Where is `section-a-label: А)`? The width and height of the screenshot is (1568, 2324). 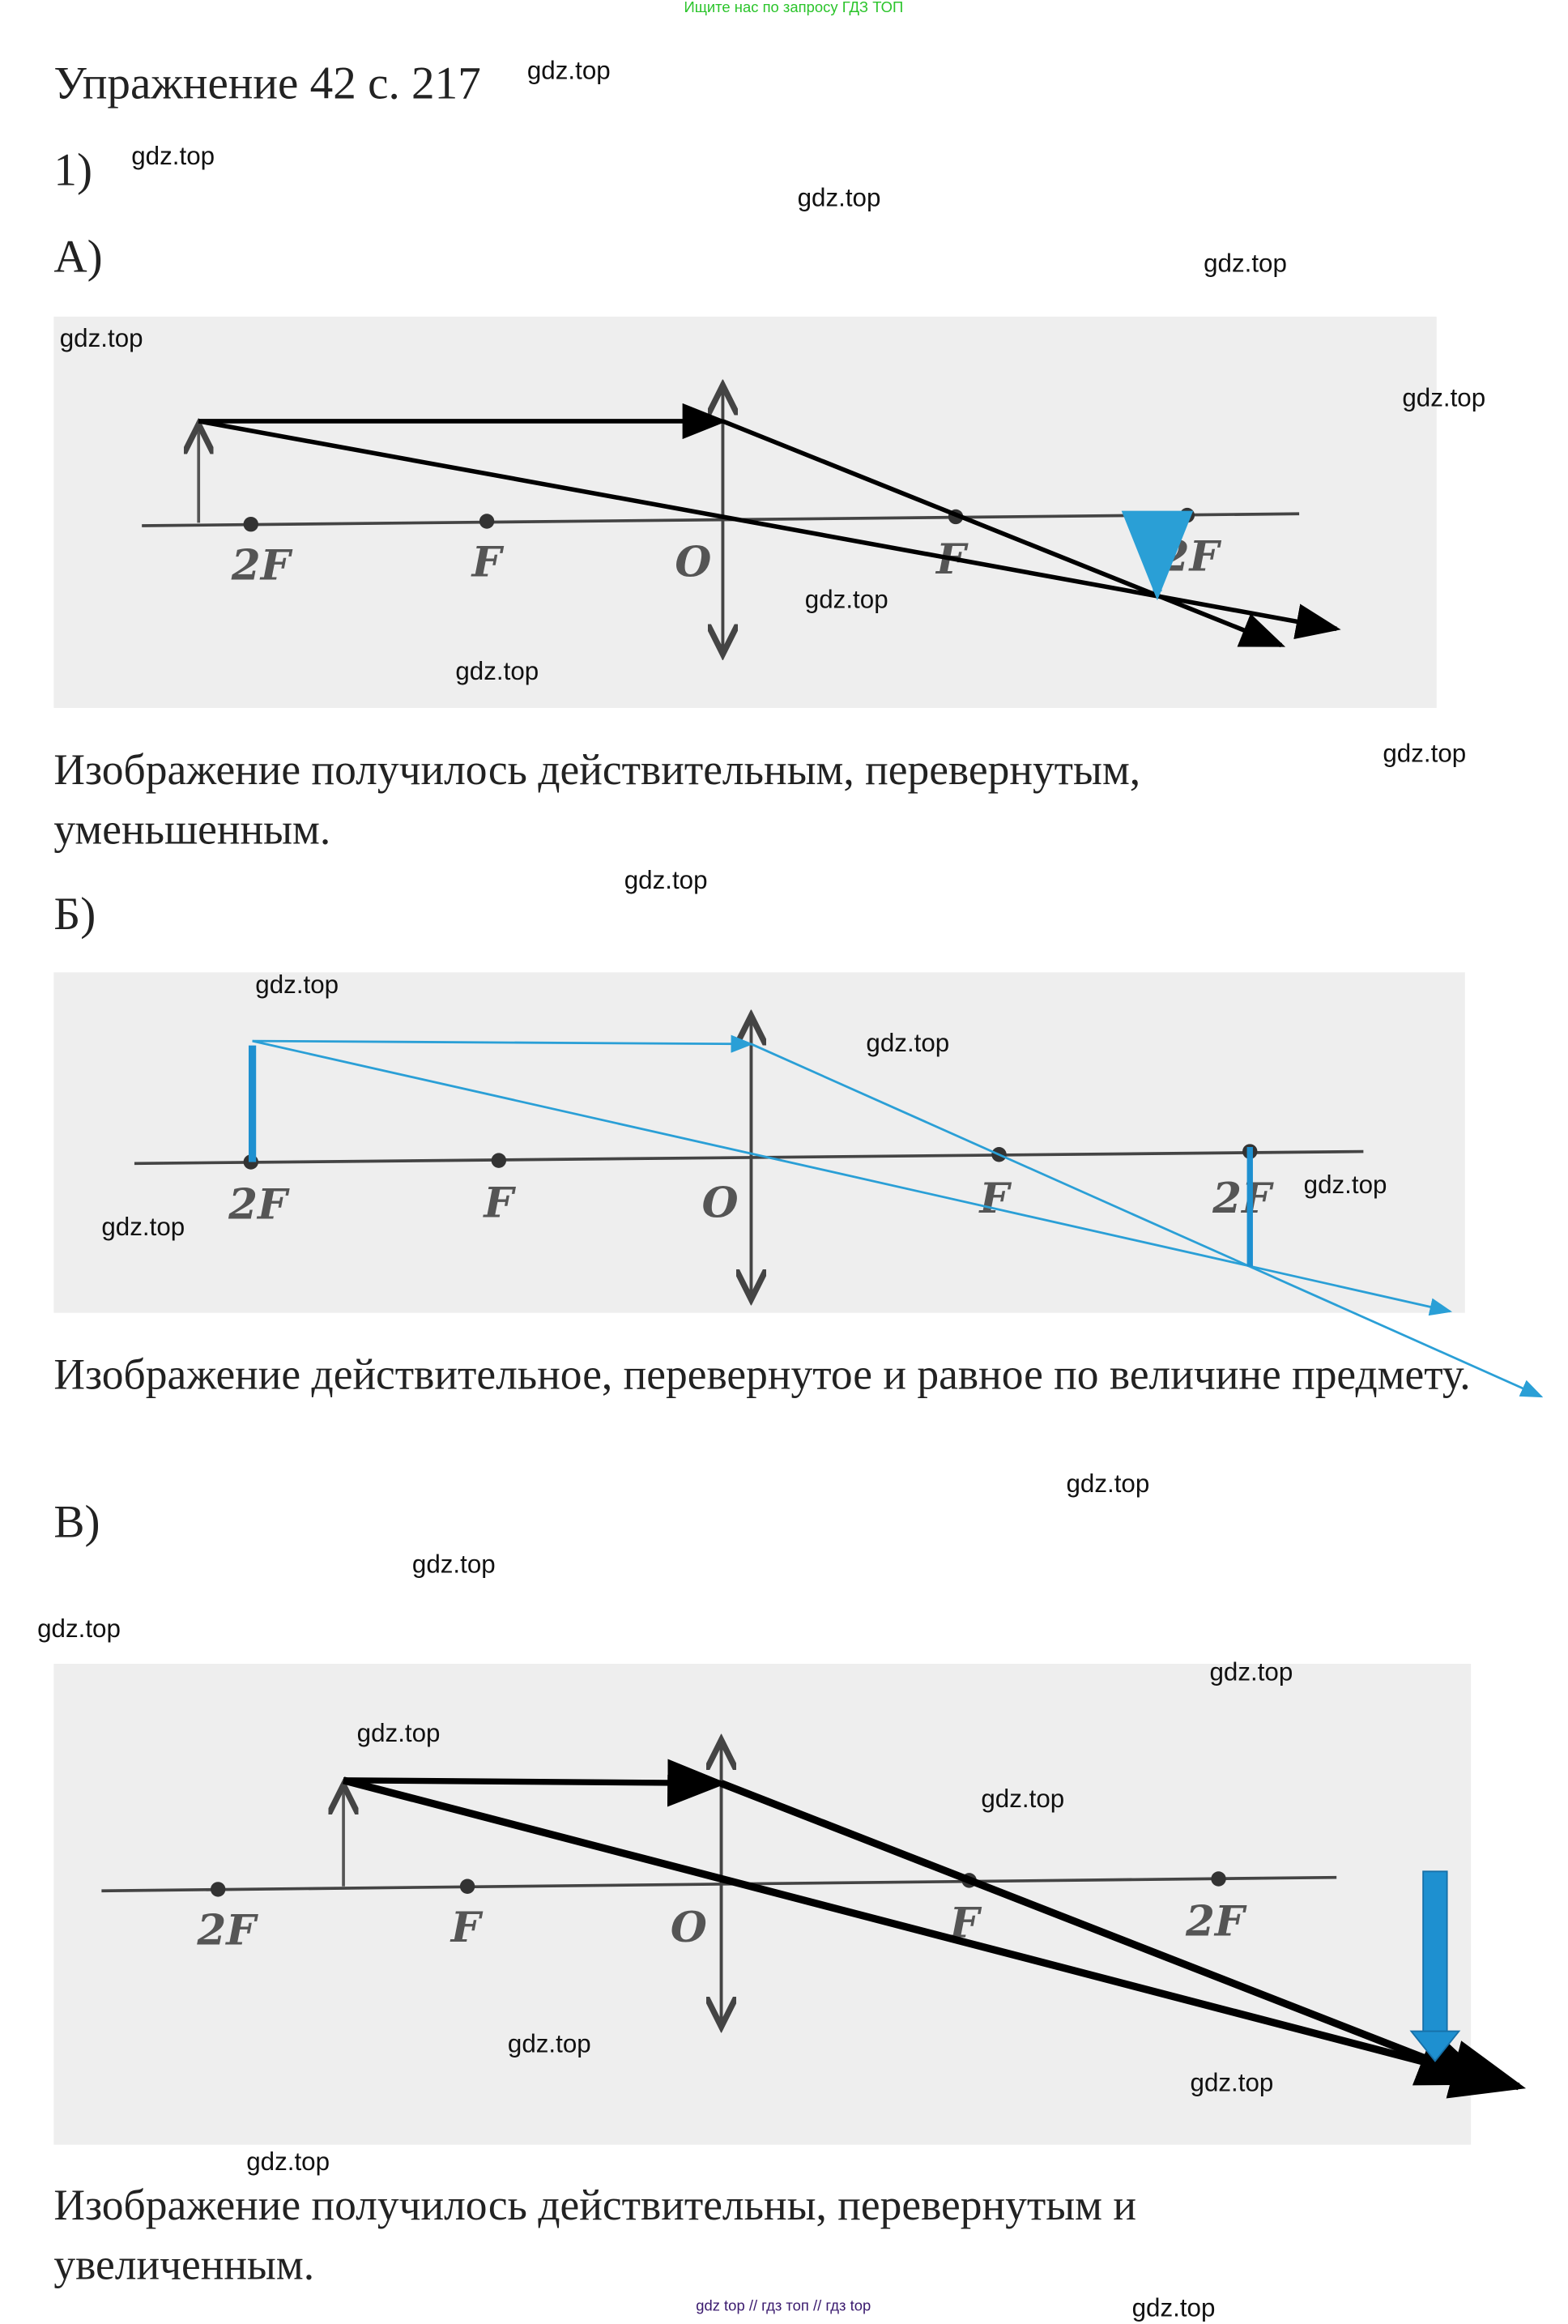
section-a-label: А) is located at coordinates (78, 256).